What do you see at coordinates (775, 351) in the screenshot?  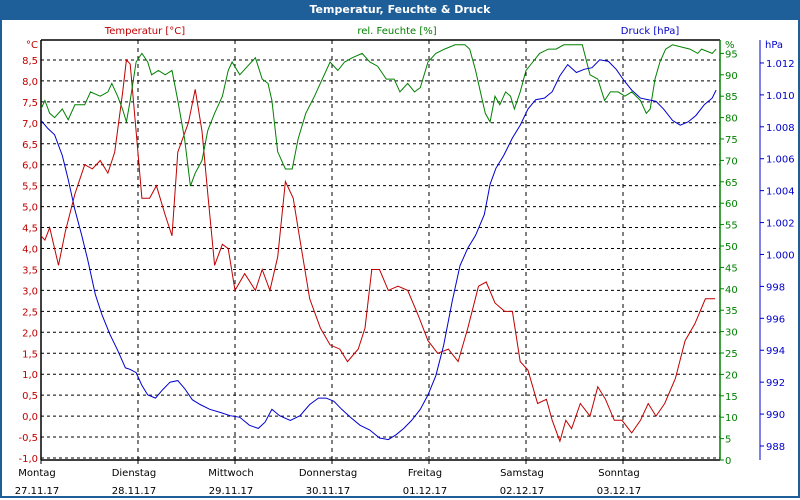 I see `pressure-tick-label: 994` at bounding box center [775, 351].